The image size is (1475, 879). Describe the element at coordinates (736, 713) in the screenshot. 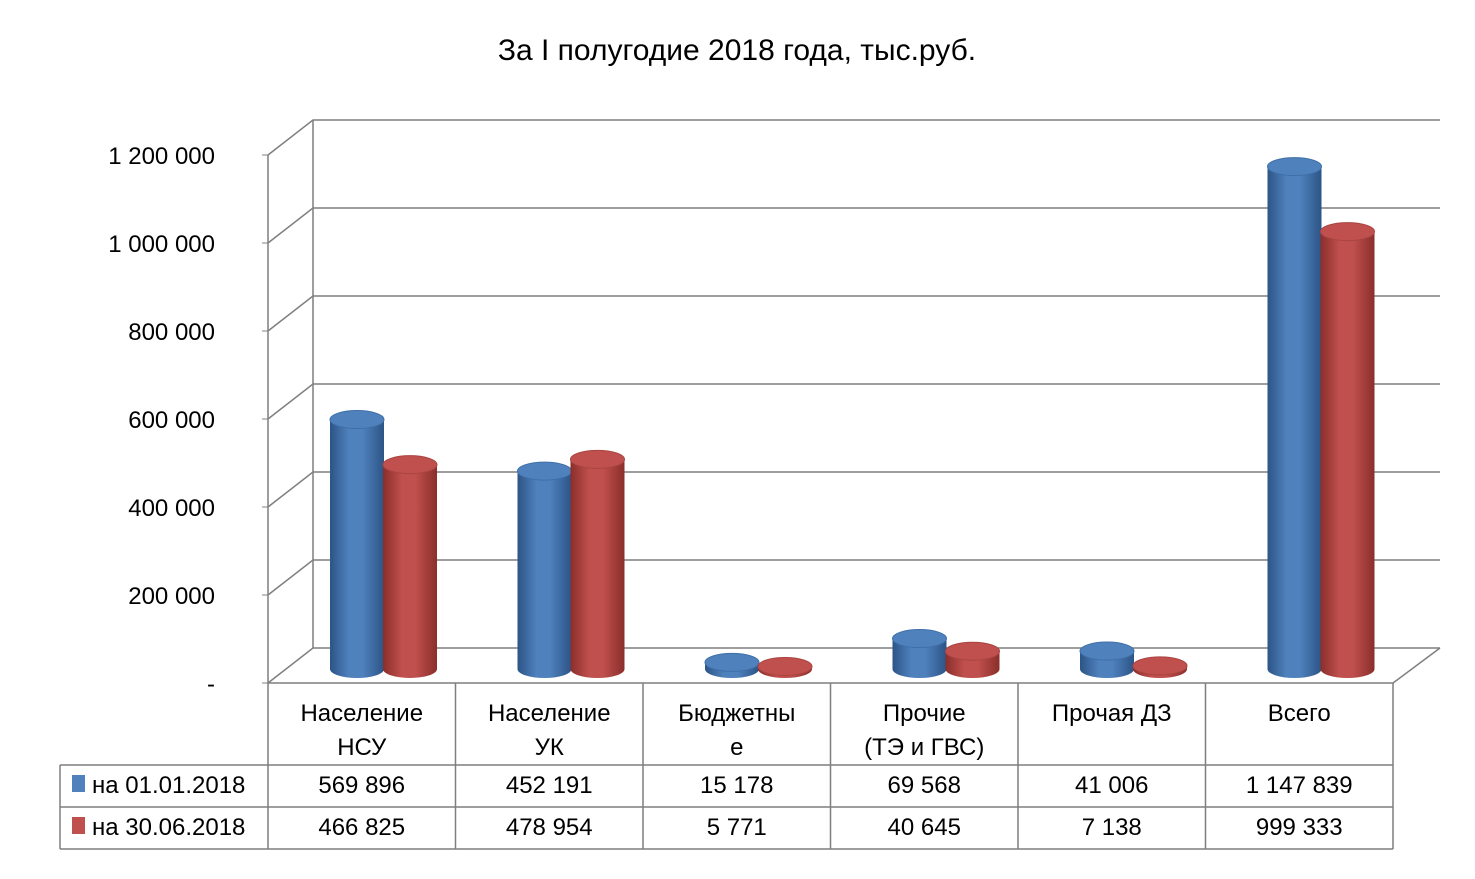

I see `category-label: Бюджетны` at that location.